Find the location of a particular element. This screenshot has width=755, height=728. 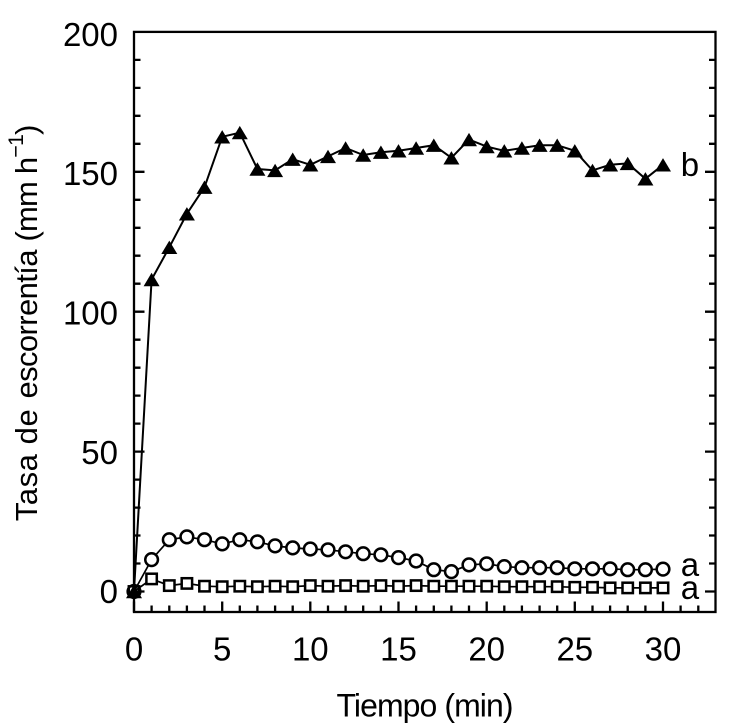

svg-text: 200 is located at coordinates (90, 34).